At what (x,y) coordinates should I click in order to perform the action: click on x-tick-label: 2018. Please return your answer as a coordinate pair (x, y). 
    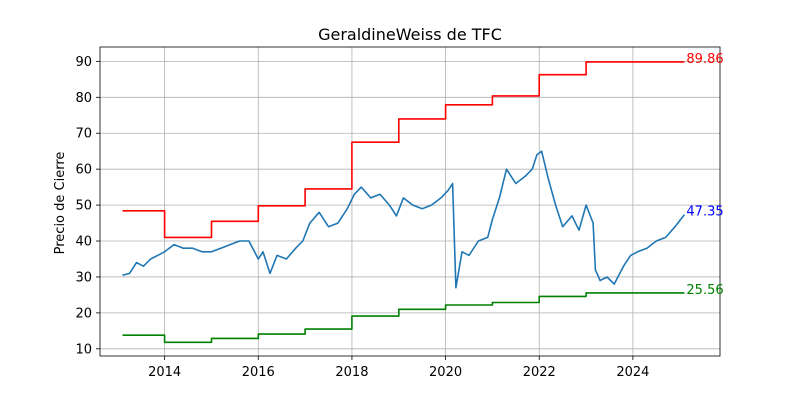
    Looking at the image, I should click on (351, 372).